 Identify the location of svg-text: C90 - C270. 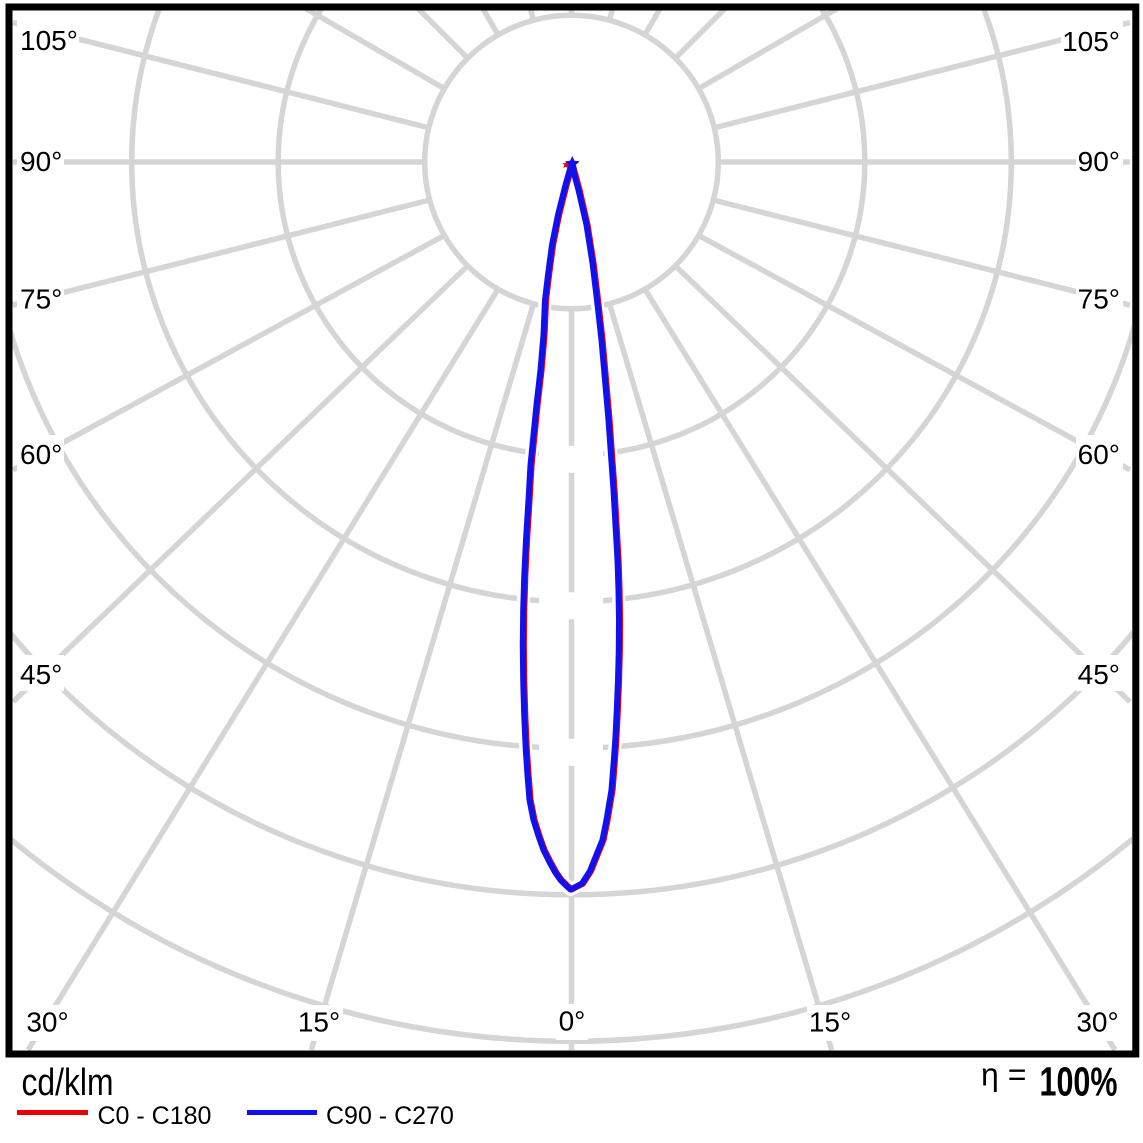
(390, 1116).